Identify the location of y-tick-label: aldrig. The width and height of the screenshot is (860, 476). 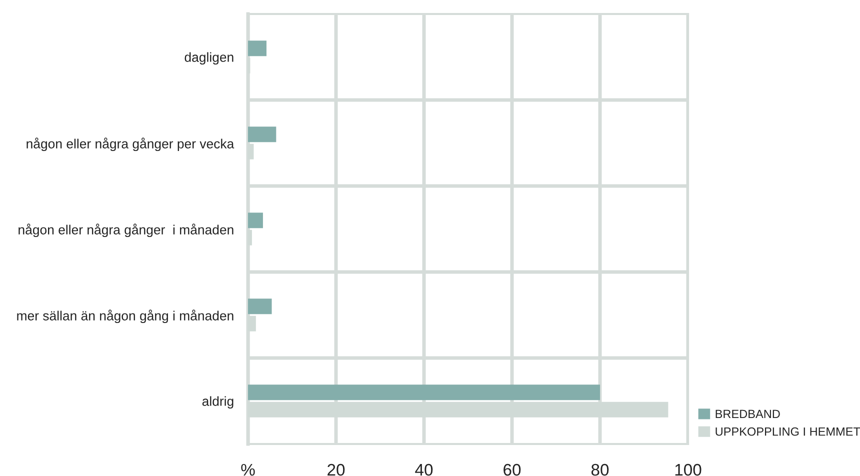
(218, 402).